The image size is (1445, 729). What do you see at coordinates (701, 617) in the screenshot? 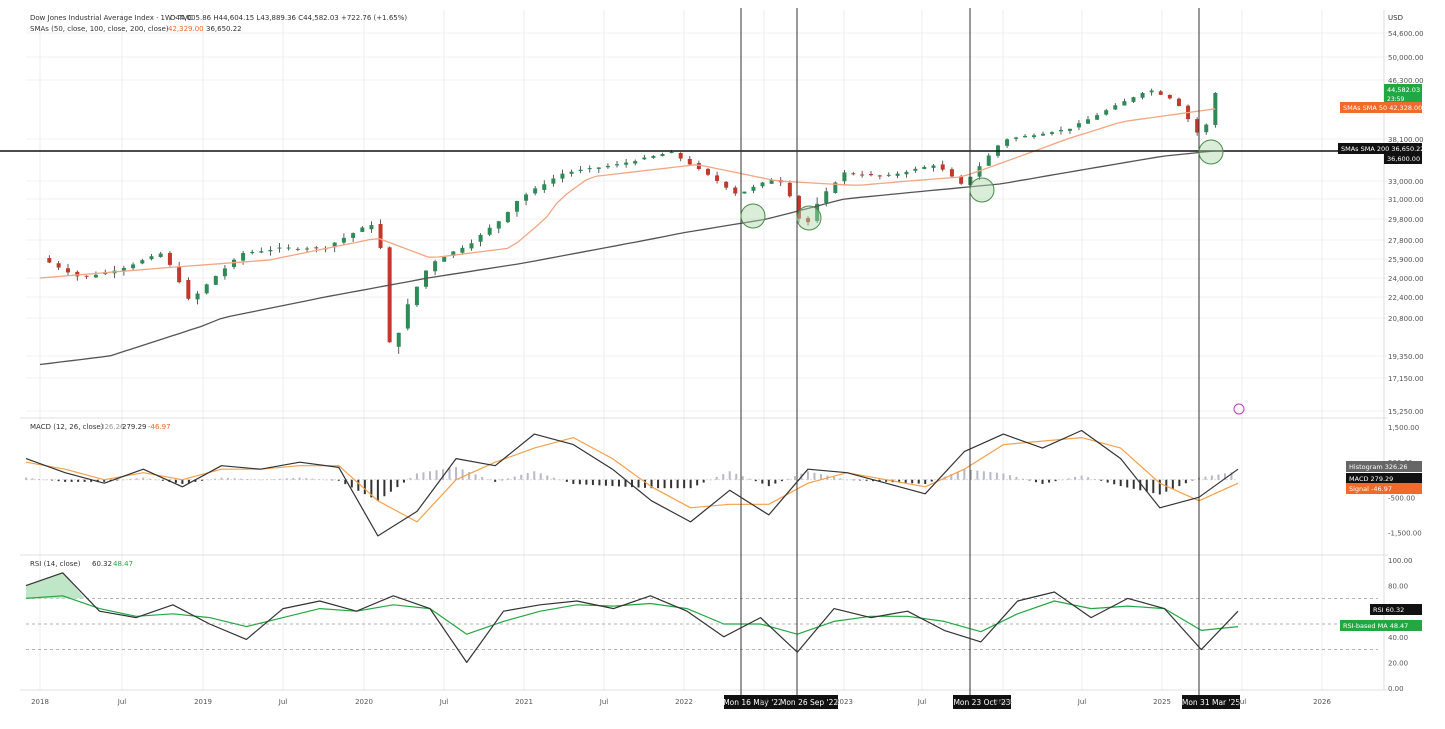
I see `rsi-panel` at bounding box center [701, 617].